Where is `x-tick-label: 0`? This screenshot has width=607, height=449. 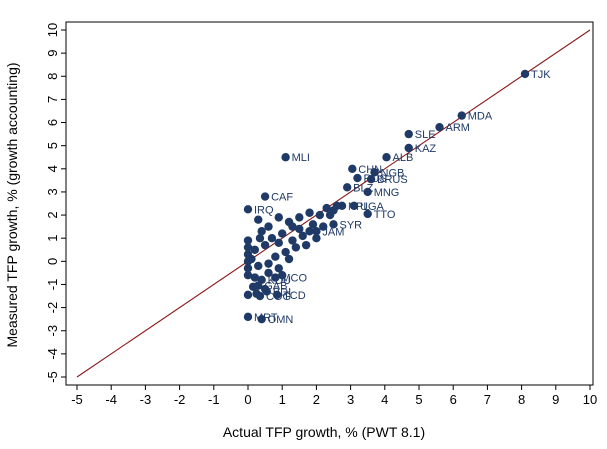
x-tick-label: 0 is located at coordinates (247, 399).